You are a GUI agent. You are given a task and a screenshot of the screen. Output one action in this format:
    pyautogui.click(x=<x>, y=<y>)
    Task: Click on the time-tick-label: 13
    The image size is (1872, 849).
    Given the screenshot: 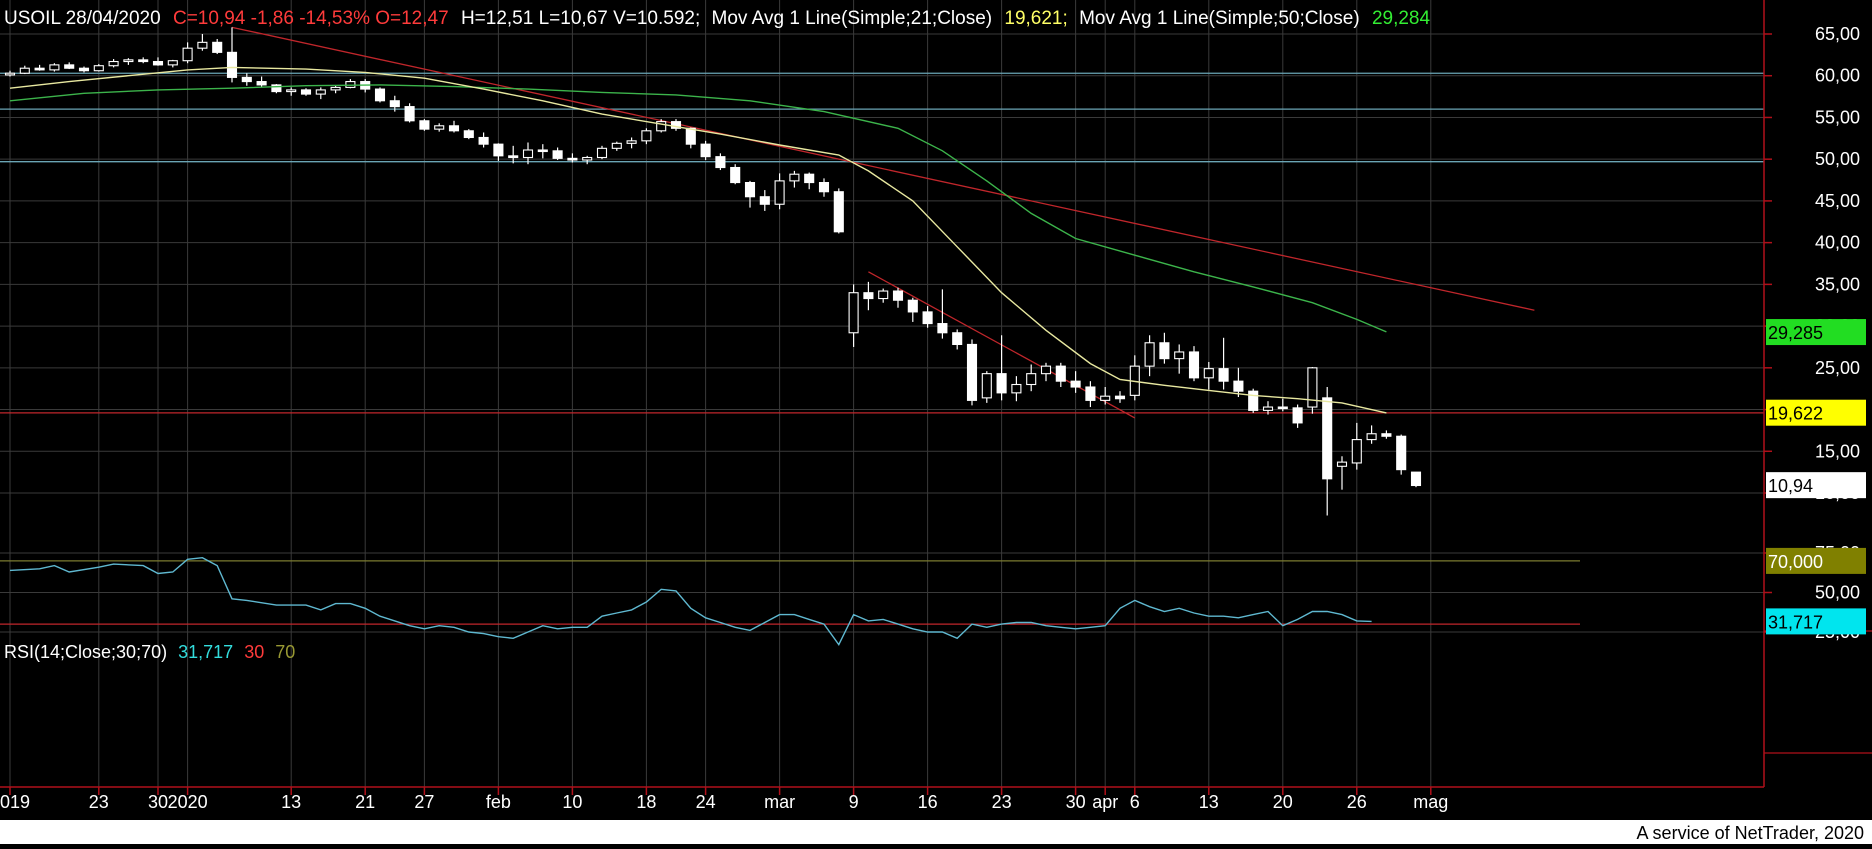 What is the action you would take?
    pyautogui.click(x=291, y=802)
    